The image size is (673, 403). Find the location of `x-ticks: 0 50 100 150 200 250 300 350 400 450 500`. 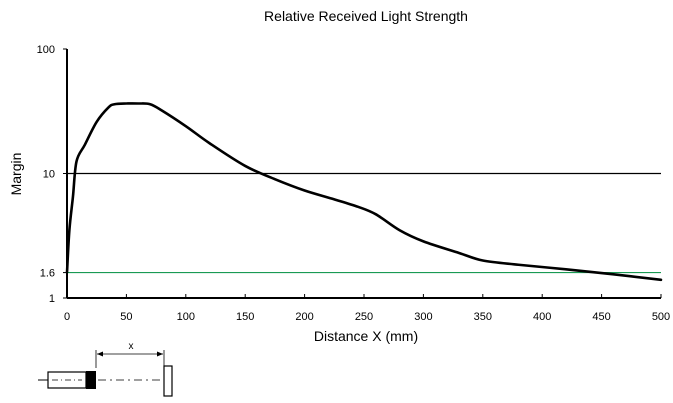

x-ticks: 0 50 100 150 200 250 300 350 400 450 500 is located at coordinates (367, 308).